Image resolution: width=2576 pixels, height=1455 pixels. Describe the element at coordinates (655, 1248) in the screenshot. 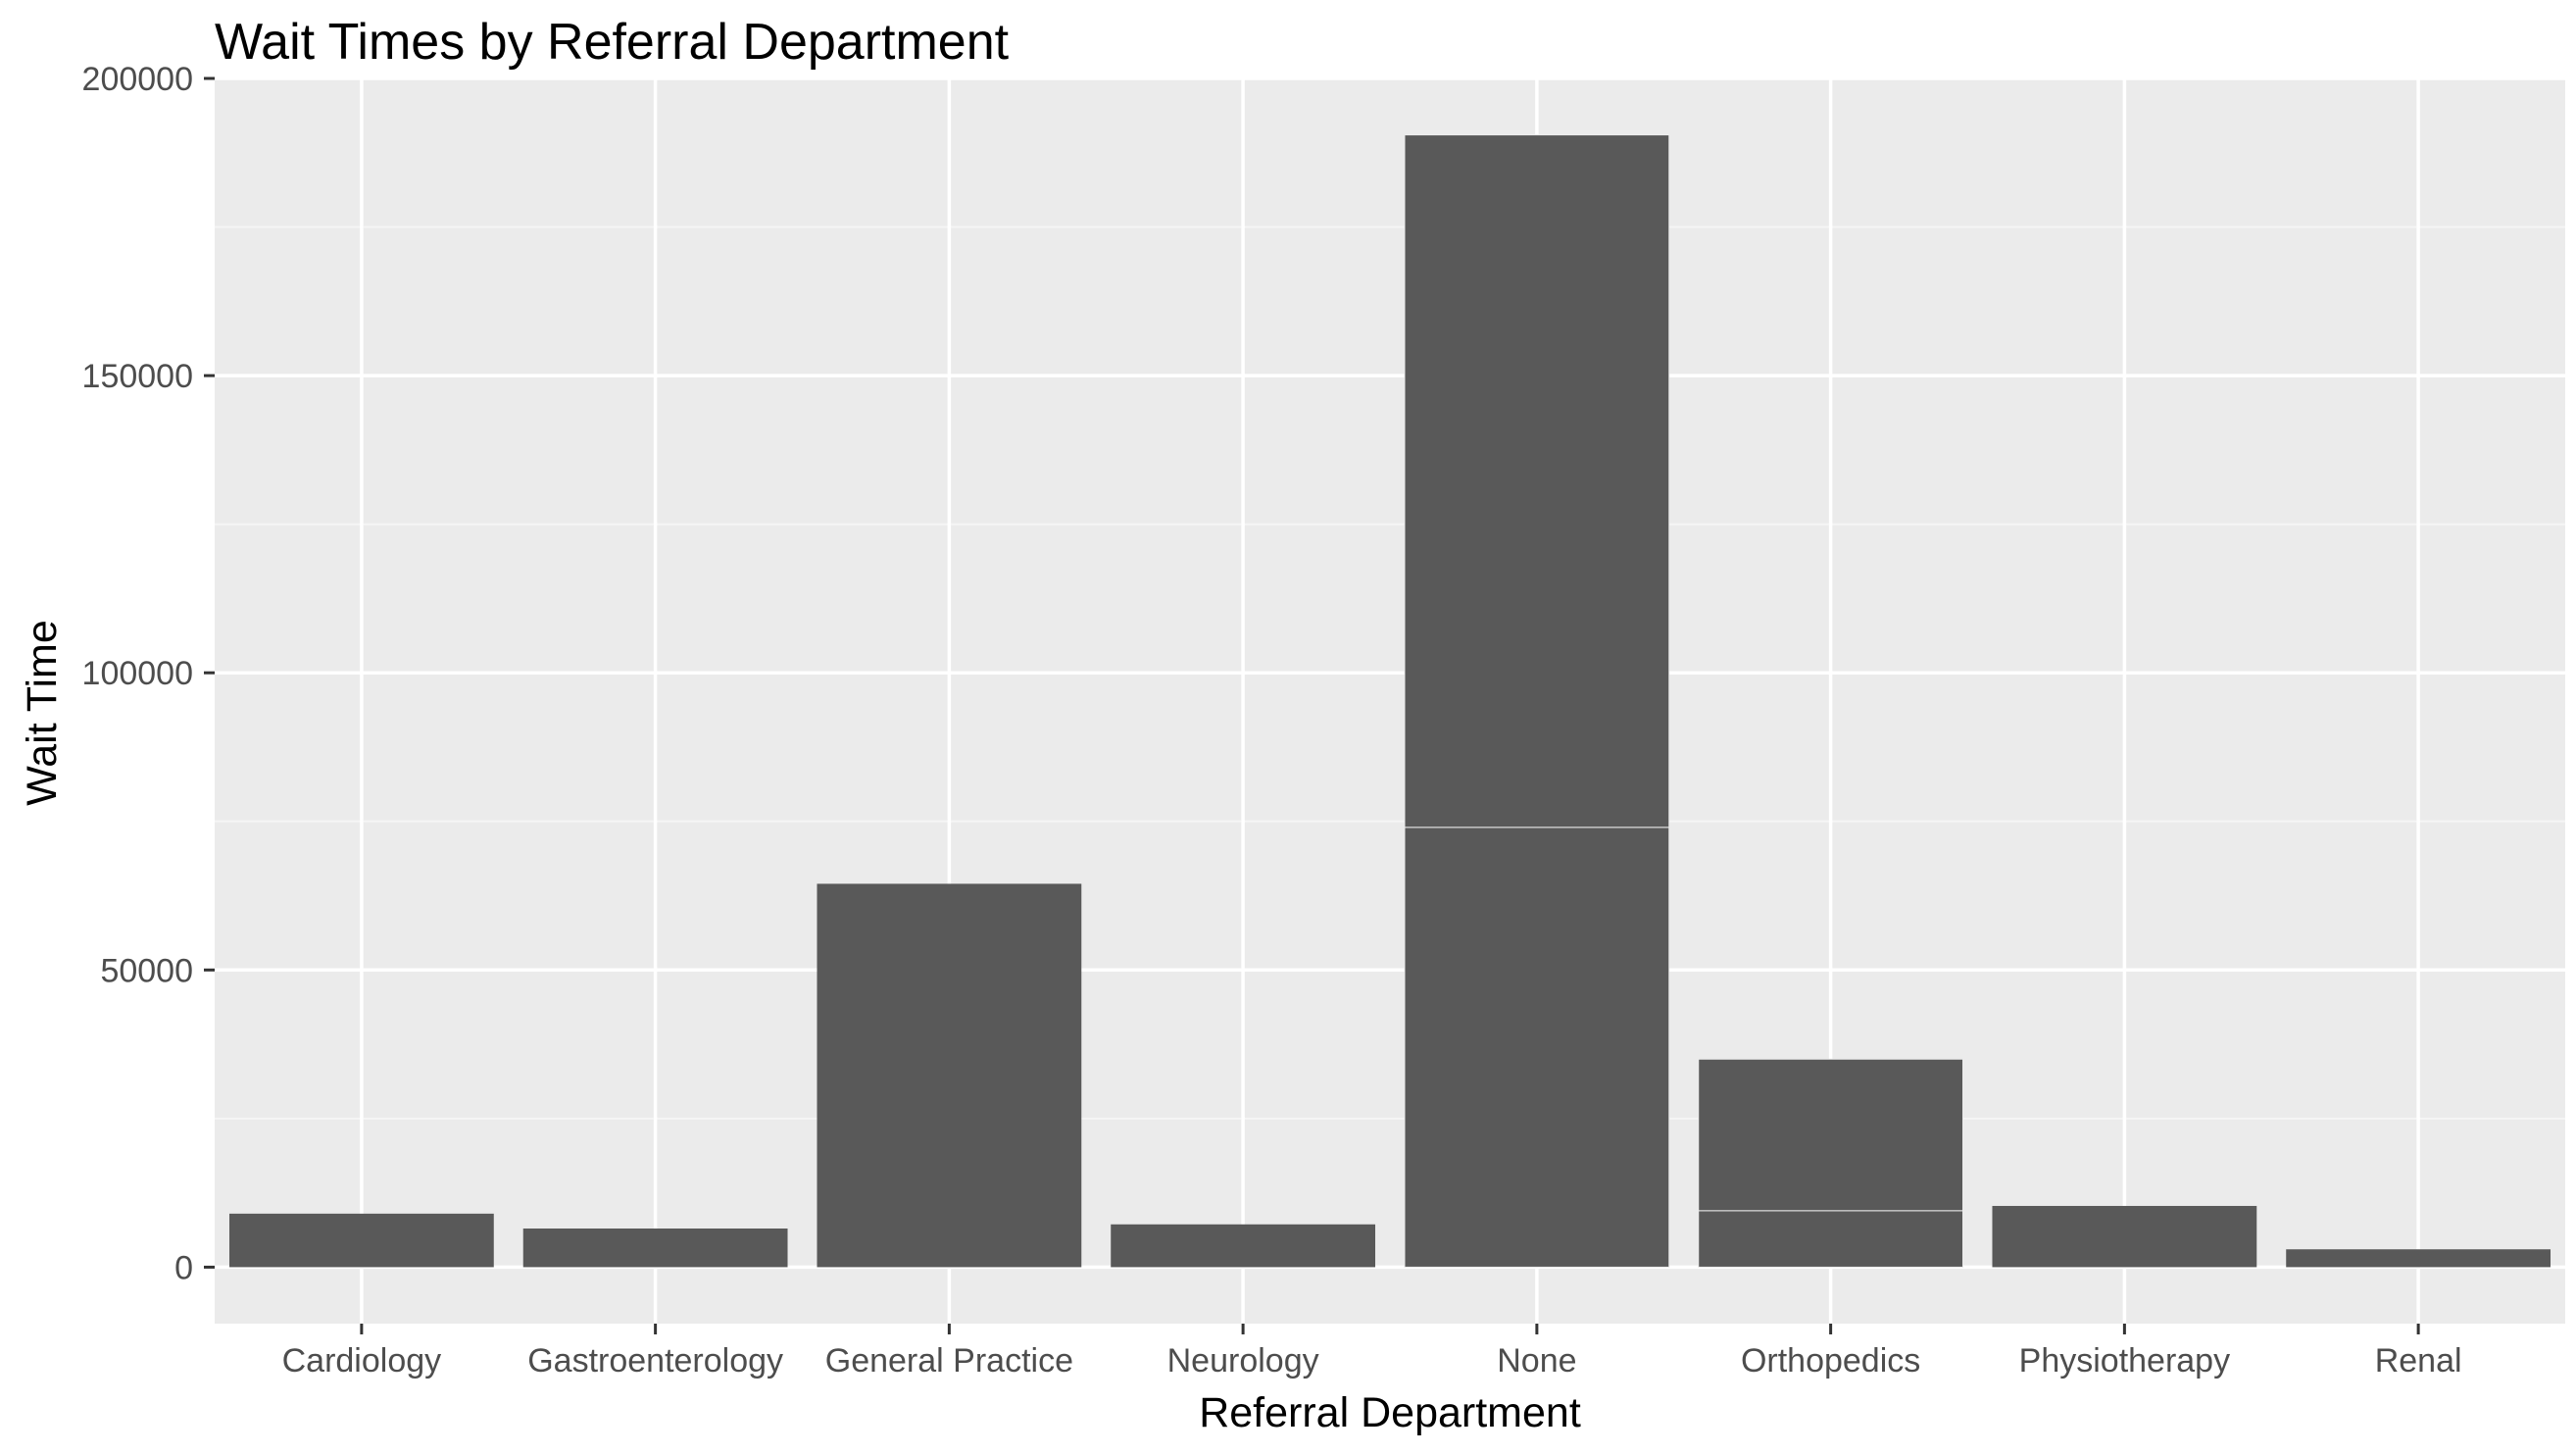

I see `bar-gastroenterology` at that location.